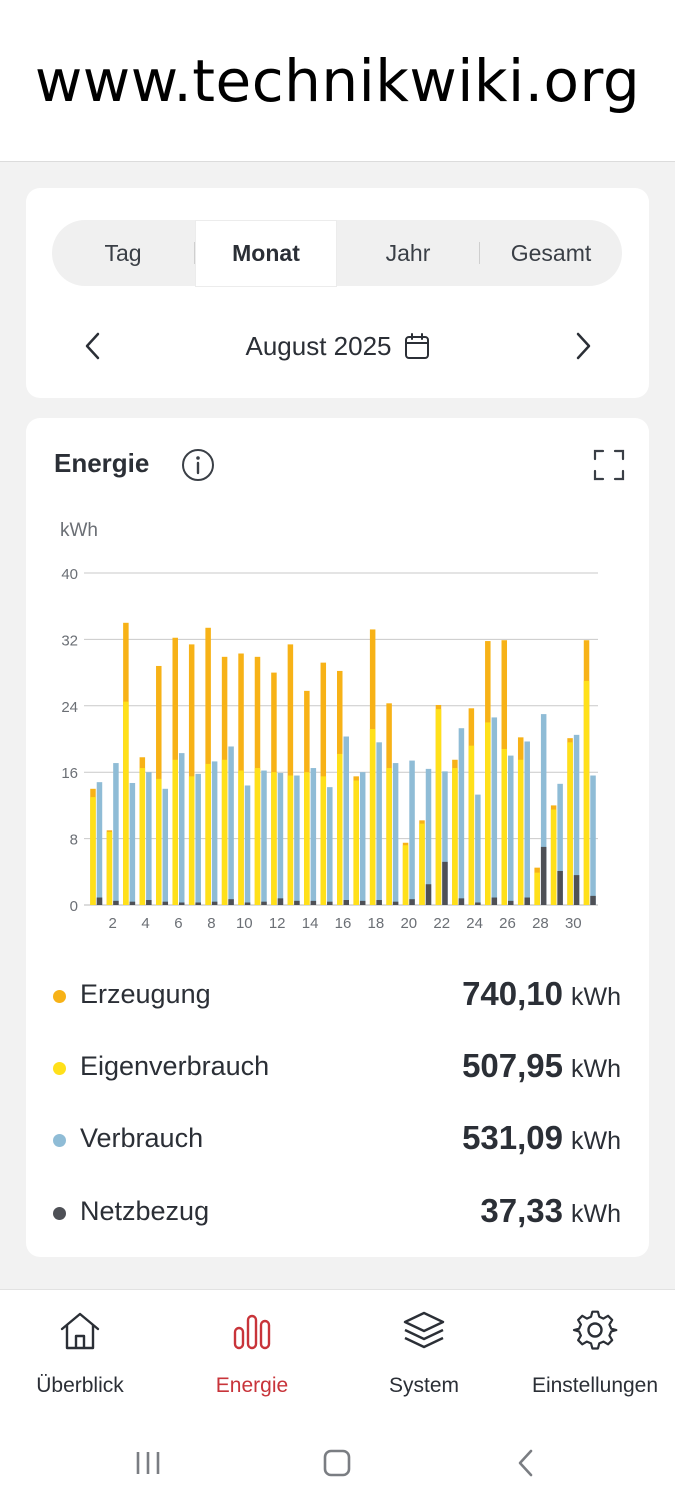  I want to click on home-square-icon, so click(337, 1463).